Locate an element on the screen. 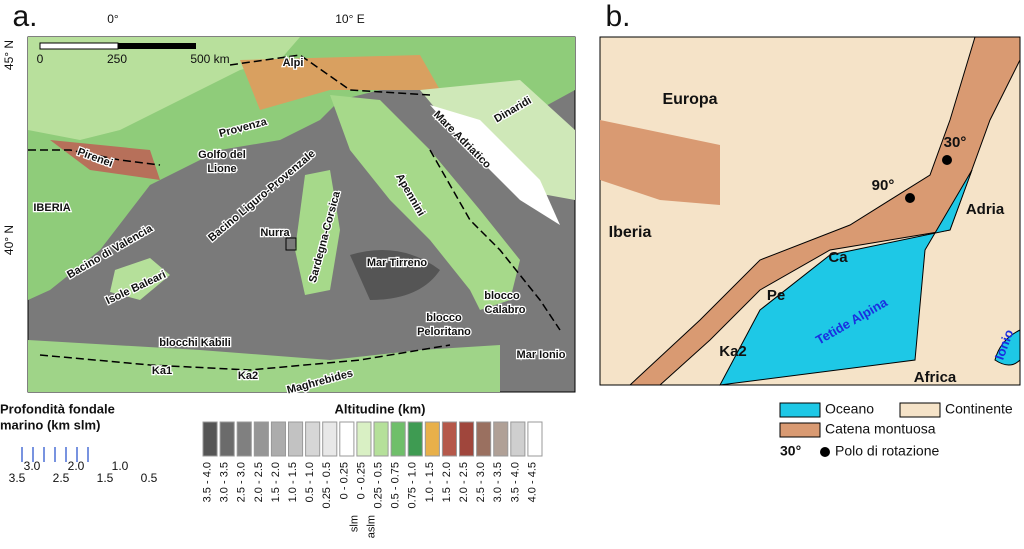 This screenshot has width=1024, height=549. ionio-b is located at coordinates (1007, 347).